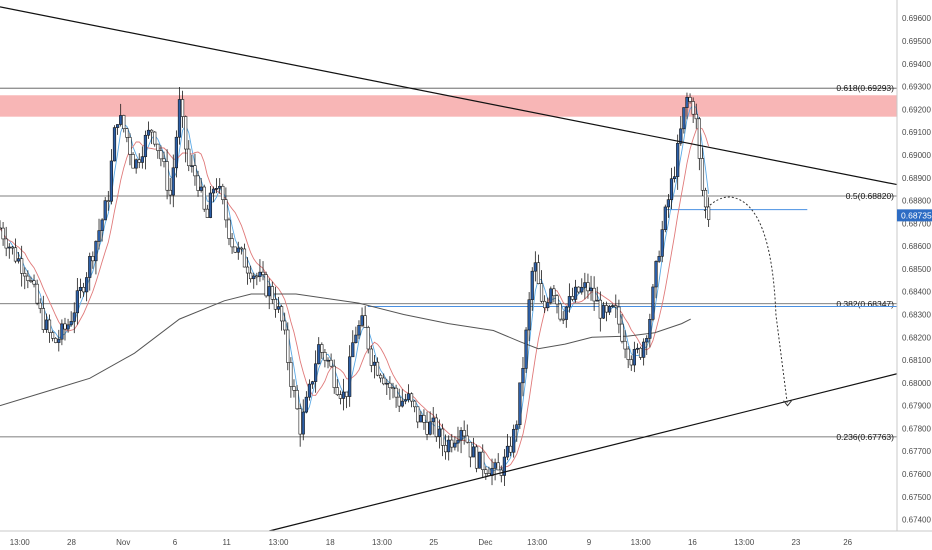 The width and height of the screenshot is (932, 550). I want to click on projection-line, so click(746, 301).